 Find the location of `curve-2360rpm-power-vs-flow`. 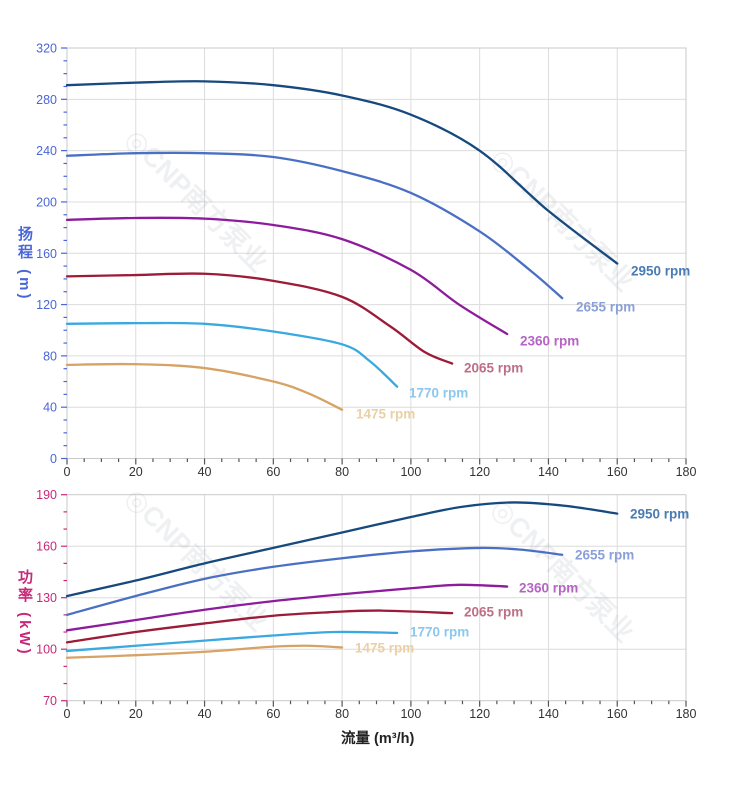

curve-2360rpm-power-vs-flow is located at coordinates (287, 607).